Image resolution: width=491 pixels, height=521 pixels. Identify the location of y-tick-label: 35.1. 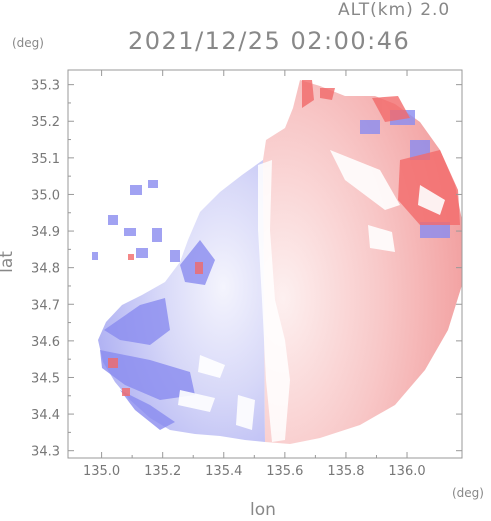
(45, 159).